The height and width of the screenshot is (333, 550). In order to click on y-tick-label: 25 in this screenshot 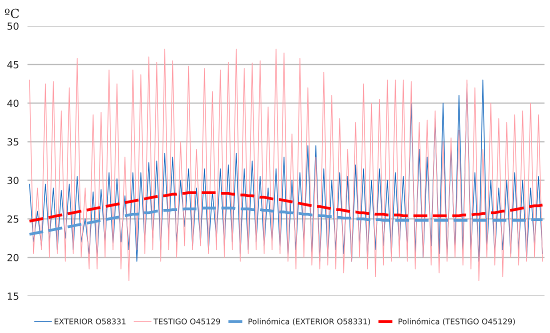, I will do `click(13, 219)`.